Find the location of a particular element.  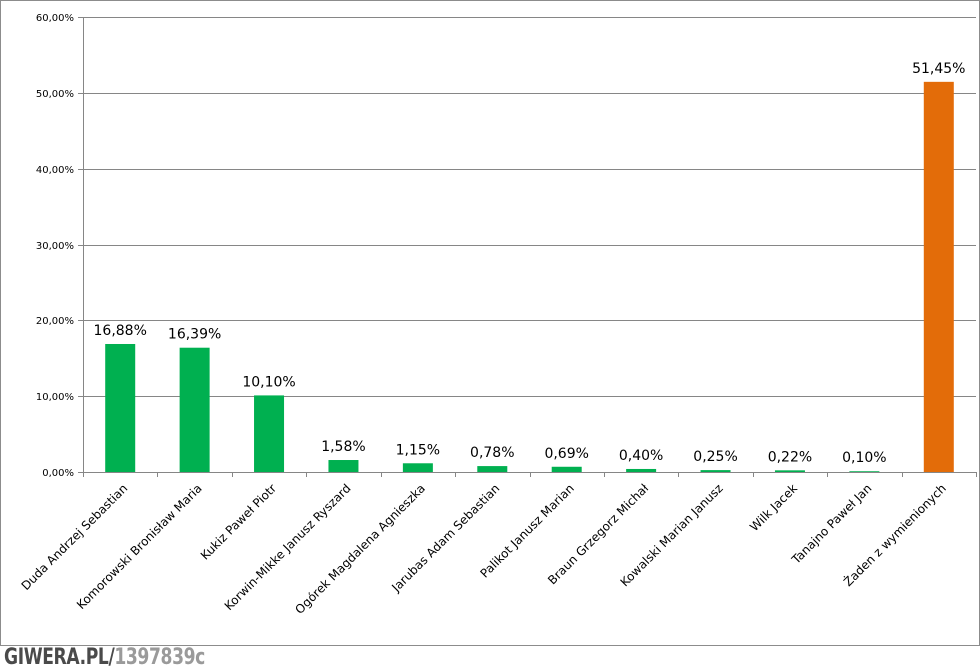

y-tick-label: 50,00% is located at coordinates (55, 94).